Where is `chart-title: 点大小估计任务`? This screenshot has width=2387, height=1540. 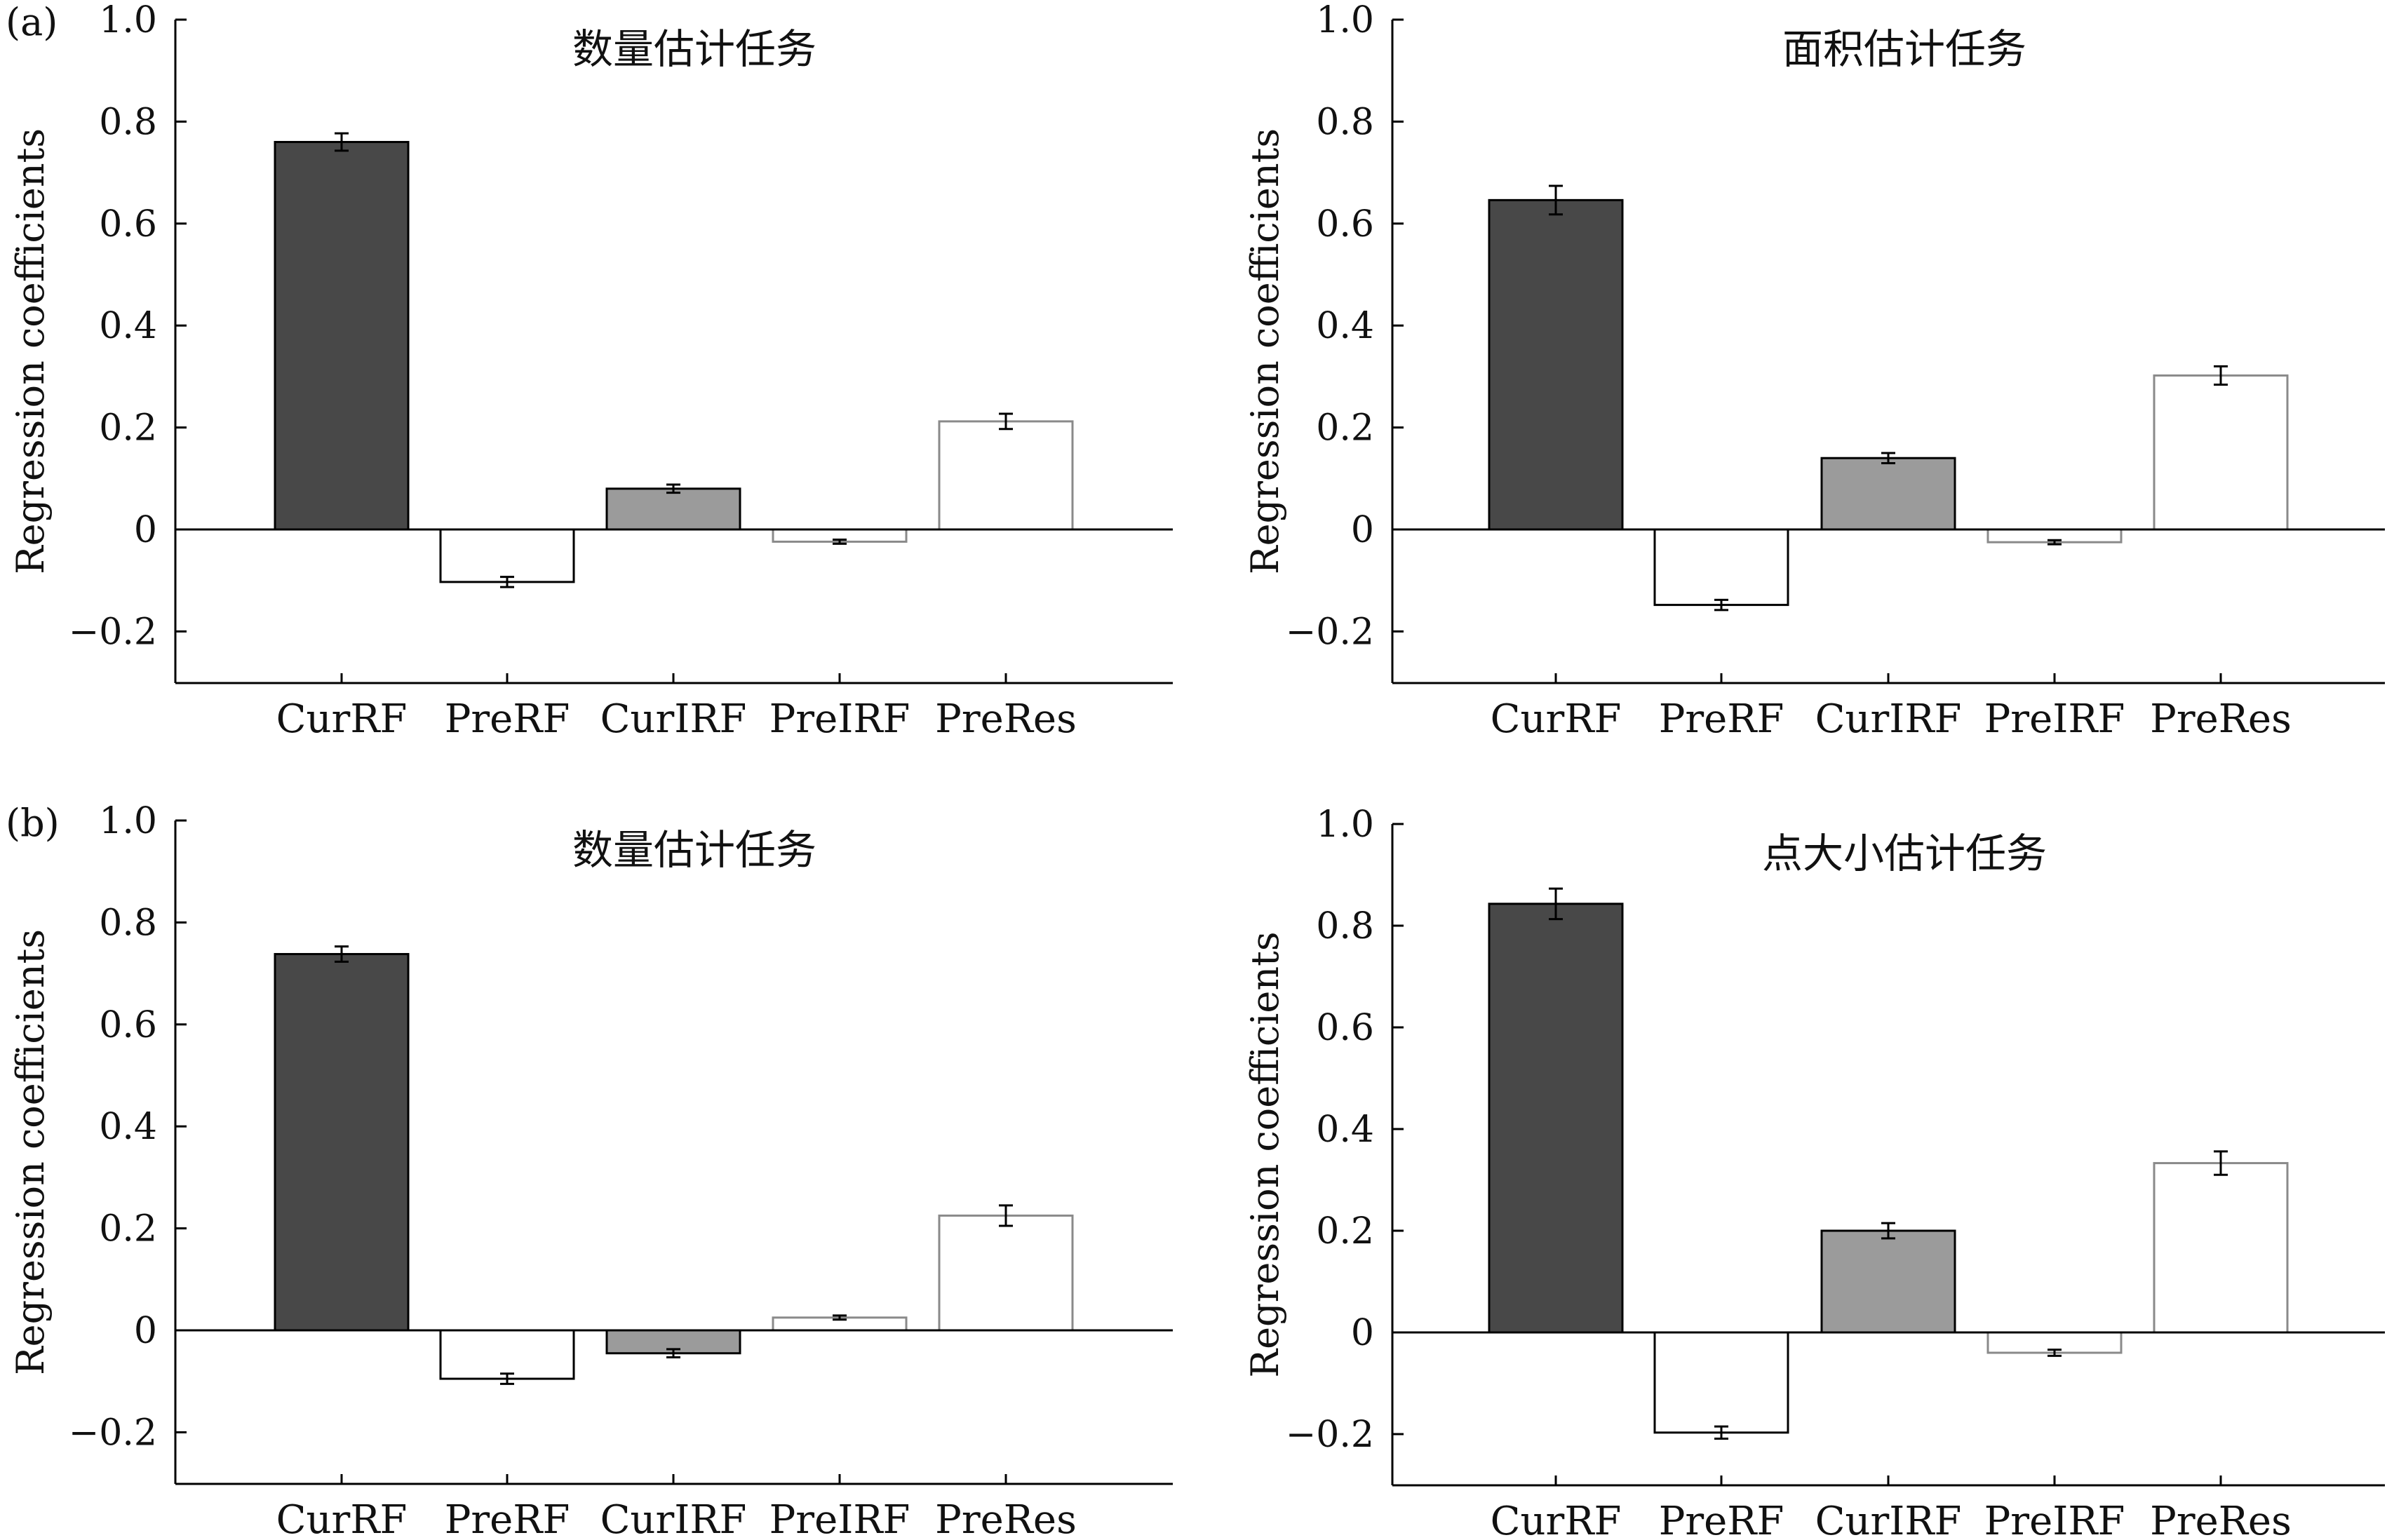
chart-title: 点大小估计任务 is located at coordinates (1904, 853).